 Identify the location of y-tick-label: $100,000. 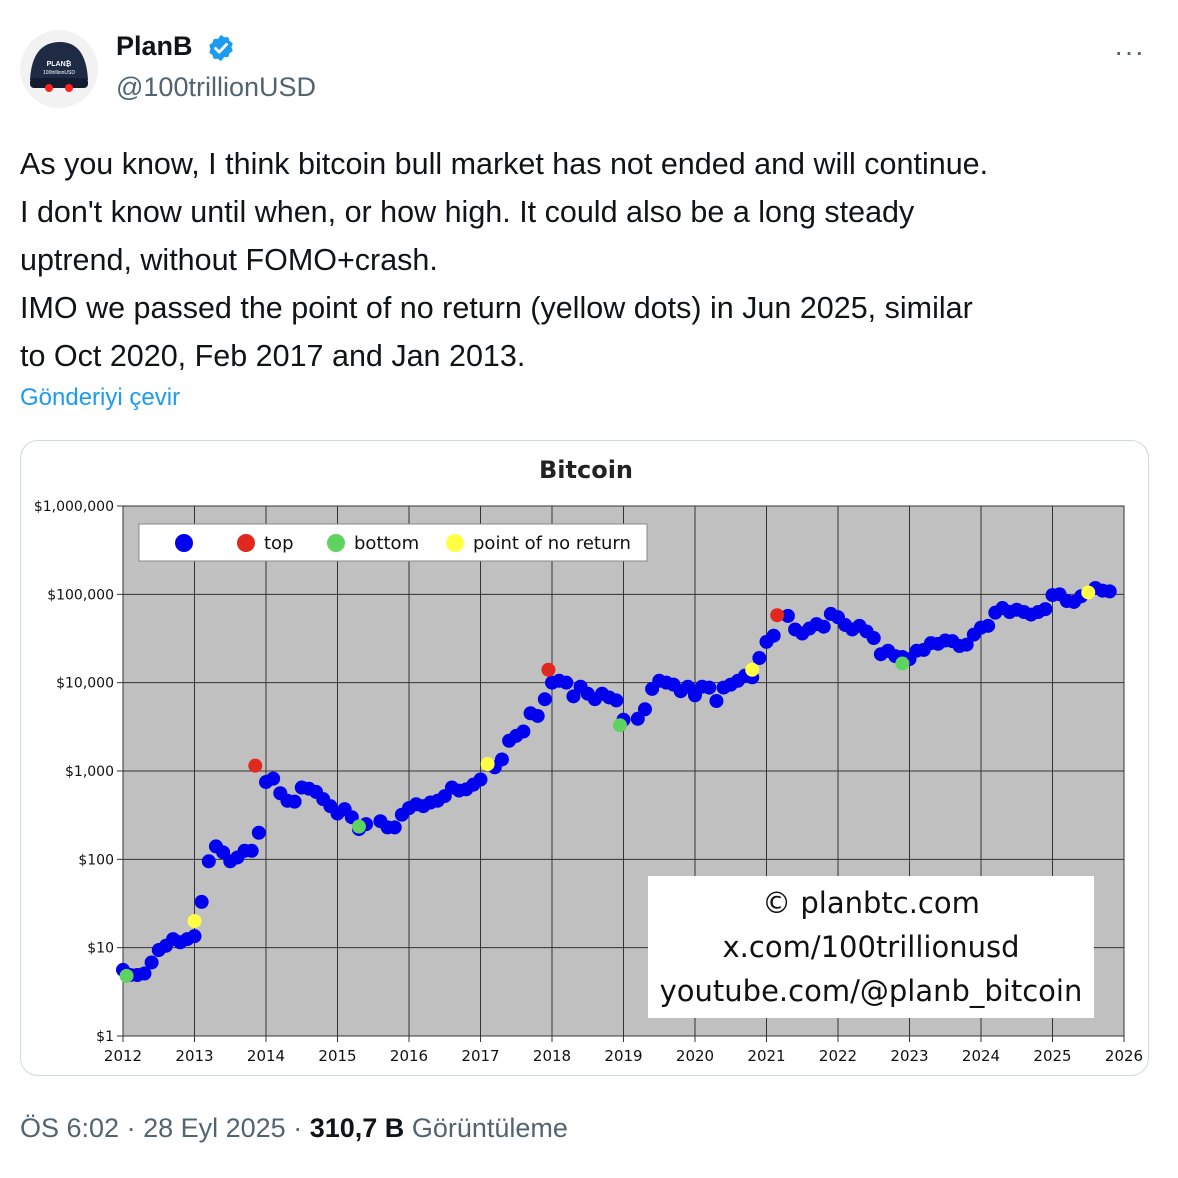
(80, 595).